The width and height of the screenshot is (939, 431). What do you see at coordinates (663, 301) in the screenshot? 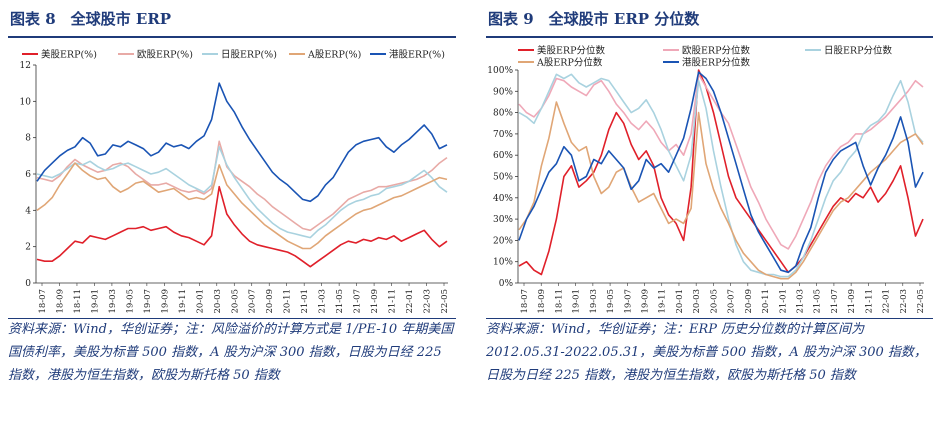
I see `fig9-x-tick-label: 19-11` at bounding box center [663, 301].